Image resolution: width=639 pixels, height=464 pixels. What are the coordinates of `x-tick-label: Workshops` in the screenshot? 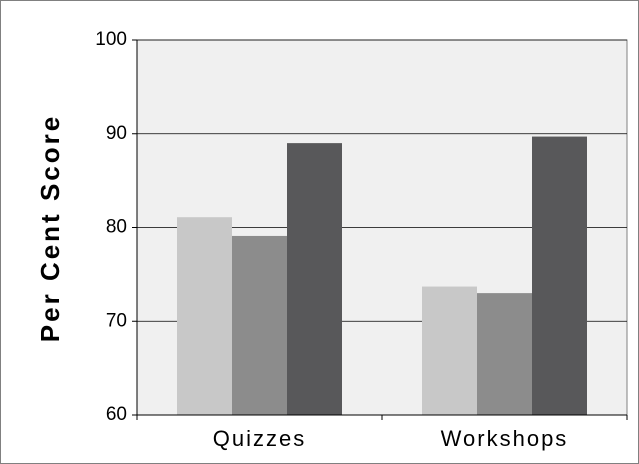 It's located at (505, 438).